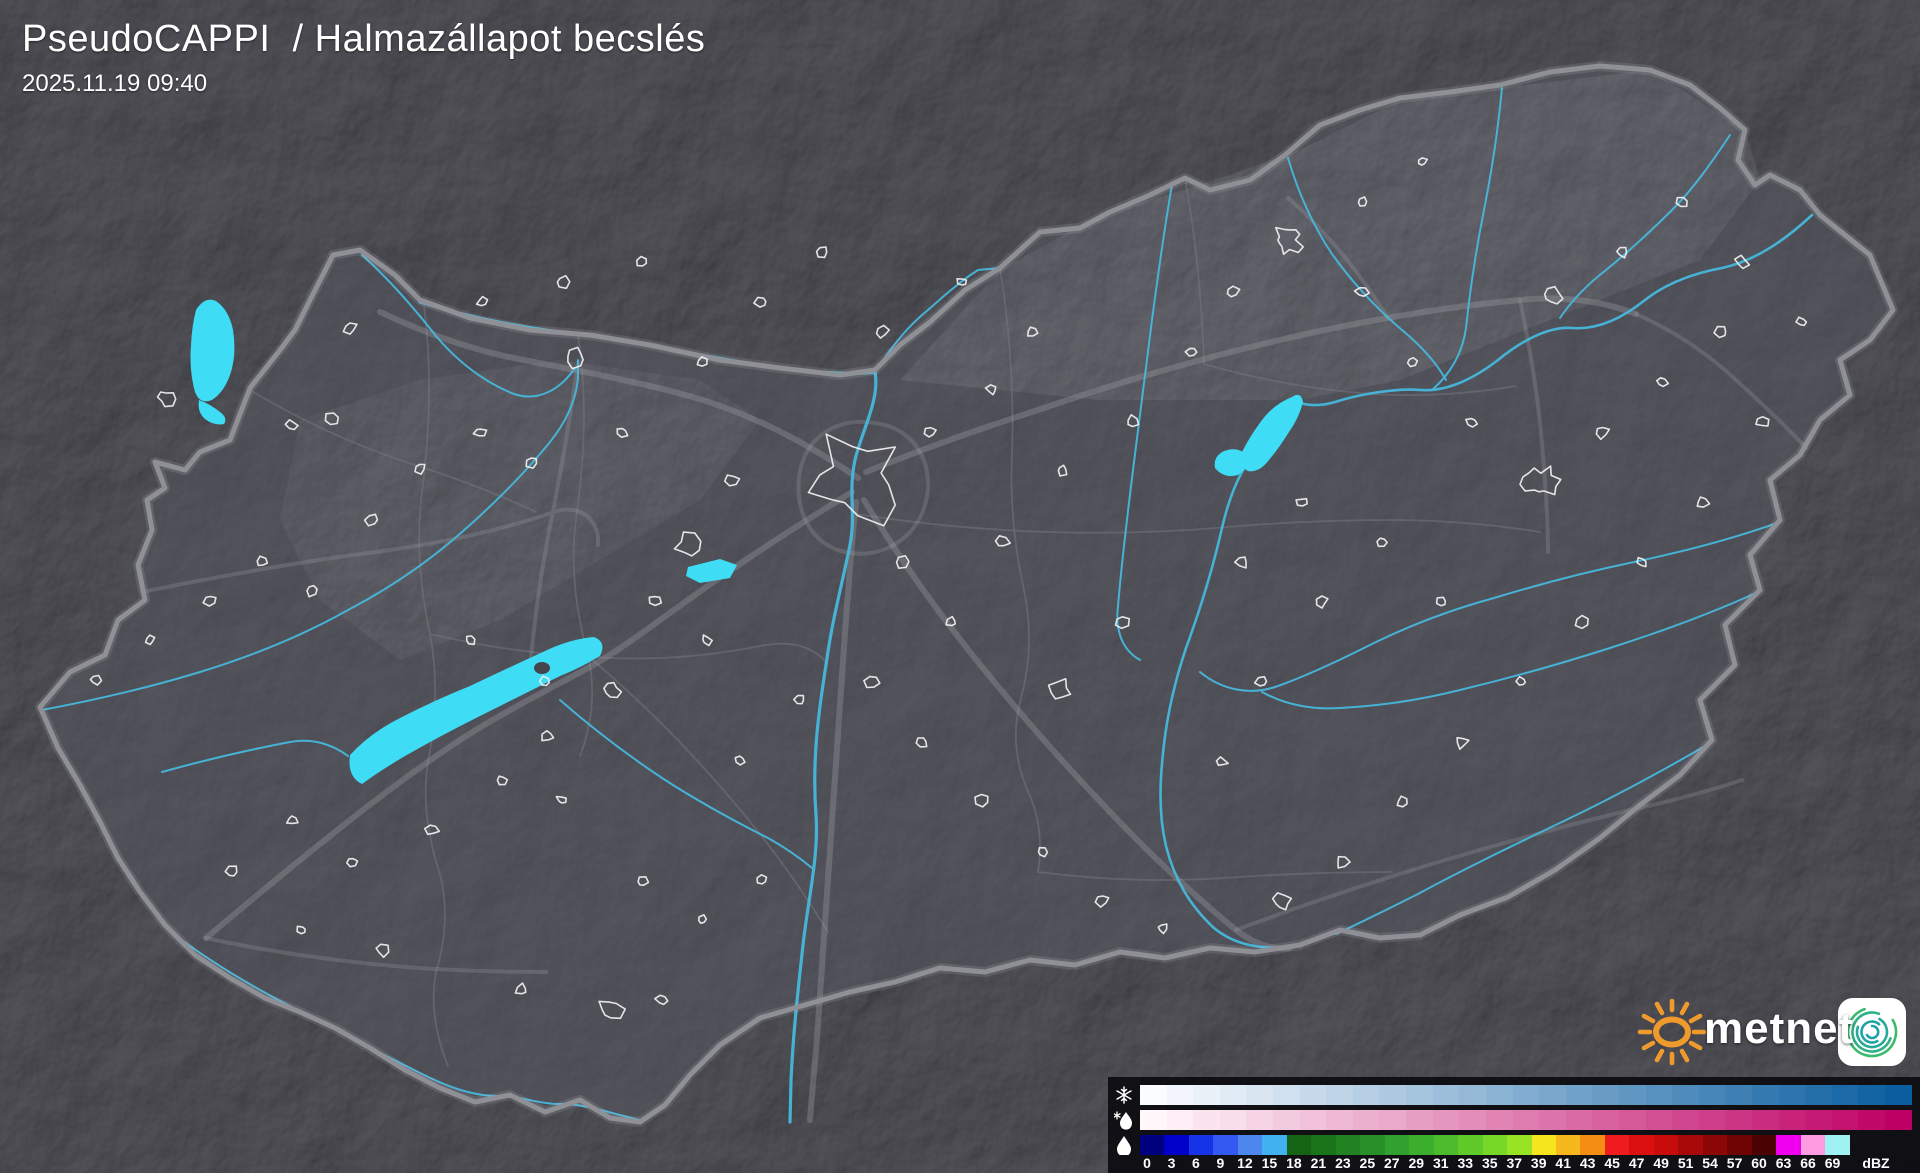 The width and height of the screenshot is (1920, 1173). Describe the element at coordinates (1526, 1120) in the screenshot. I see `sleet-scale-bar` at that location.